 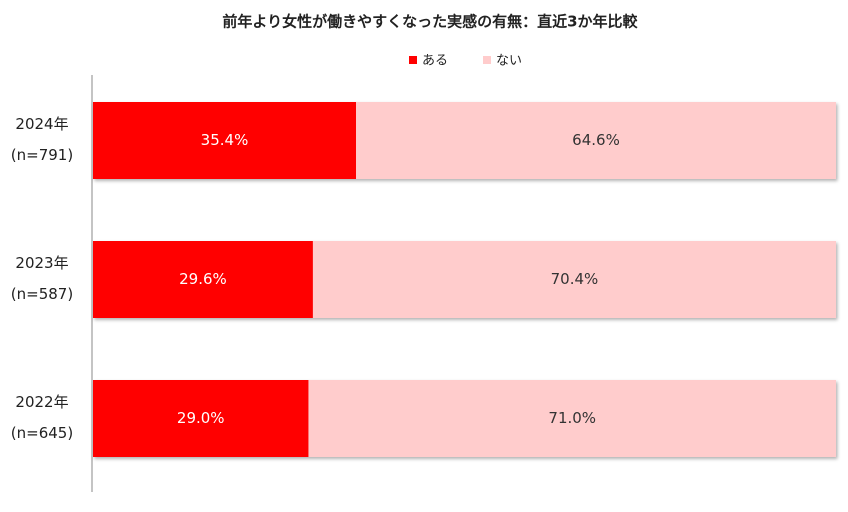 I want to click on value-label: 35.4%, so click(x=225, y=140).